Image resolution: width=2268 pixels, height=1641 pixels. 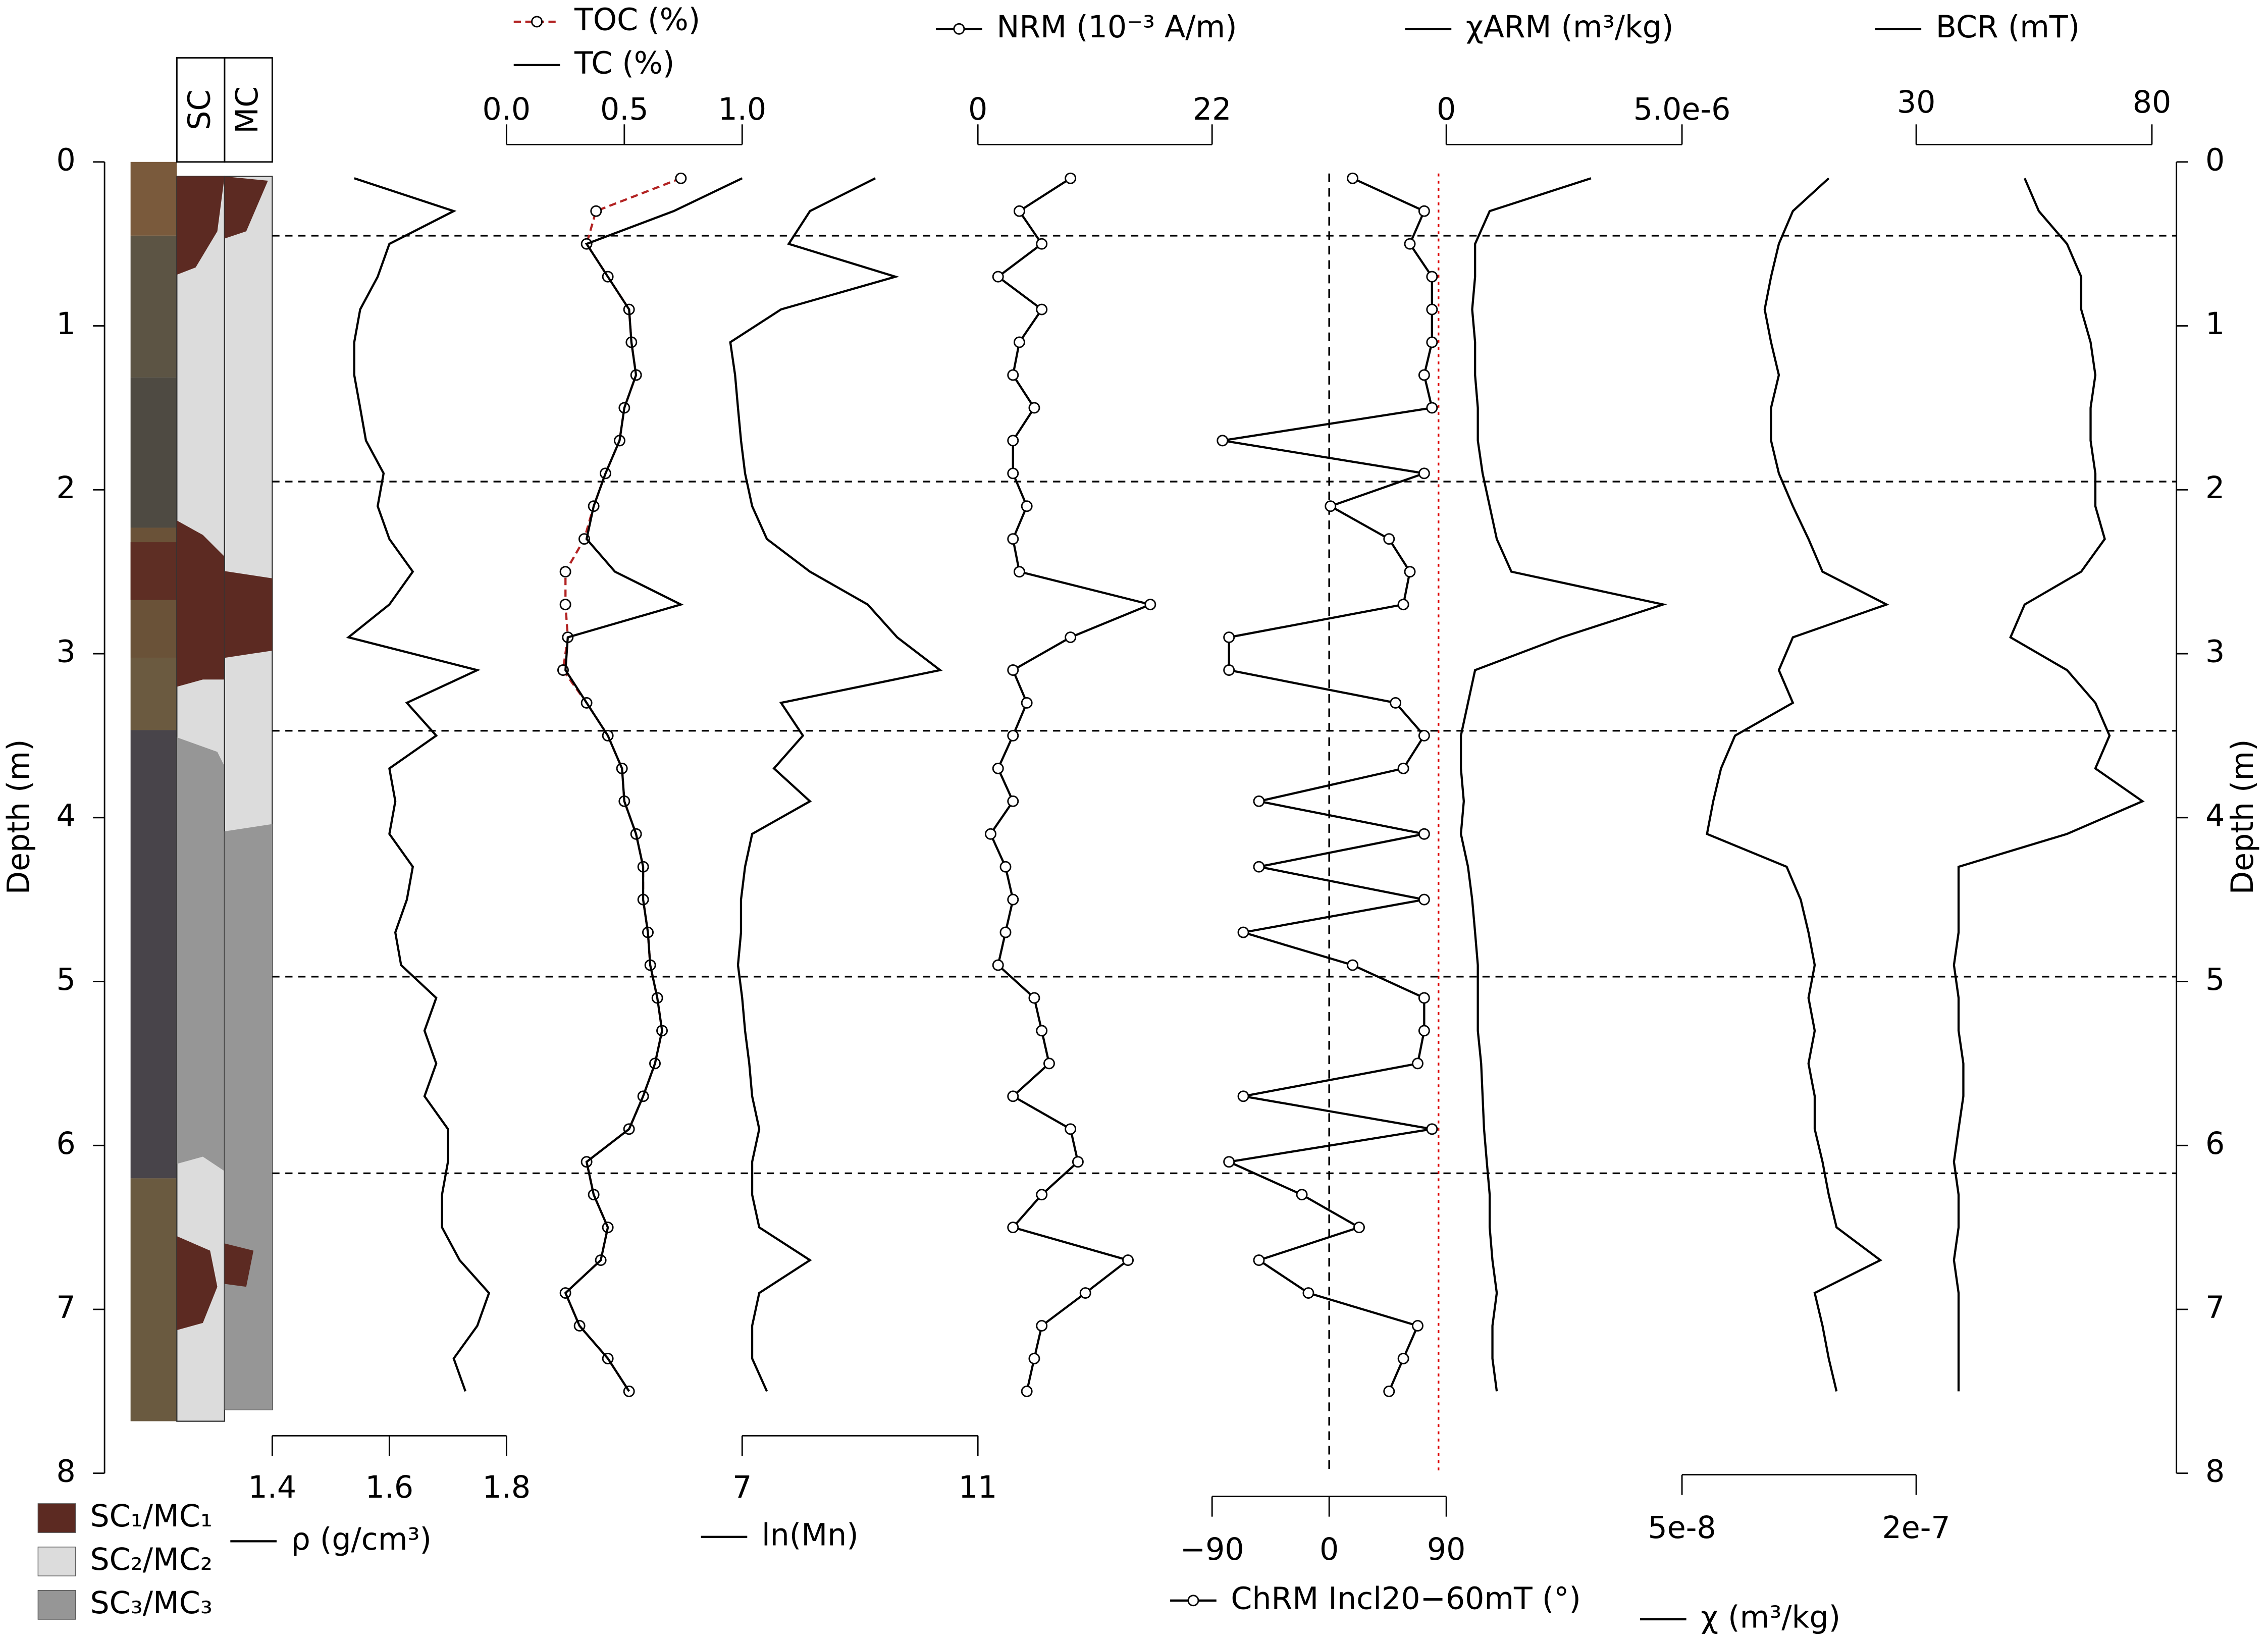 What do you see at coordinates (1916, 1528) in the screenshot?
I see `x-tick-label: 2e-7` at bounding box center [1916, 1528].